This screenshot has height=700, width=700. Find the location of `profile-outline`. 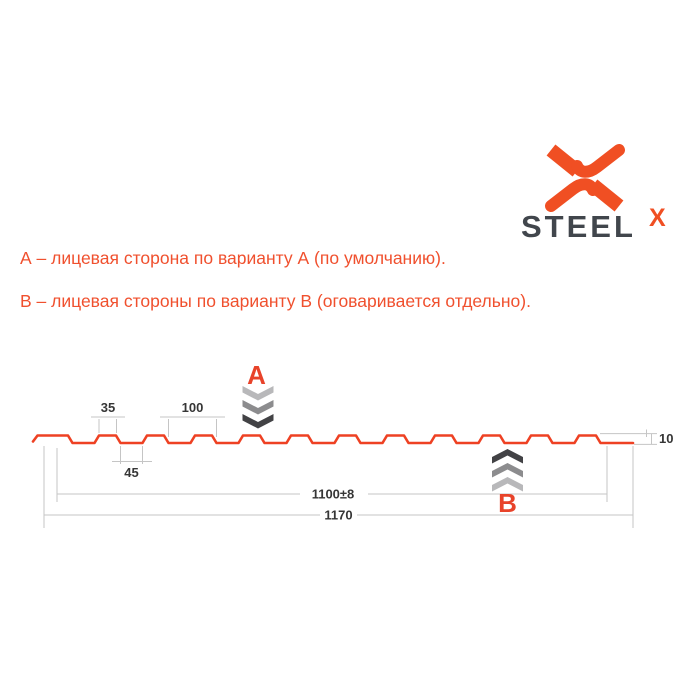

profile-outline is located at coordinates (333, 439).